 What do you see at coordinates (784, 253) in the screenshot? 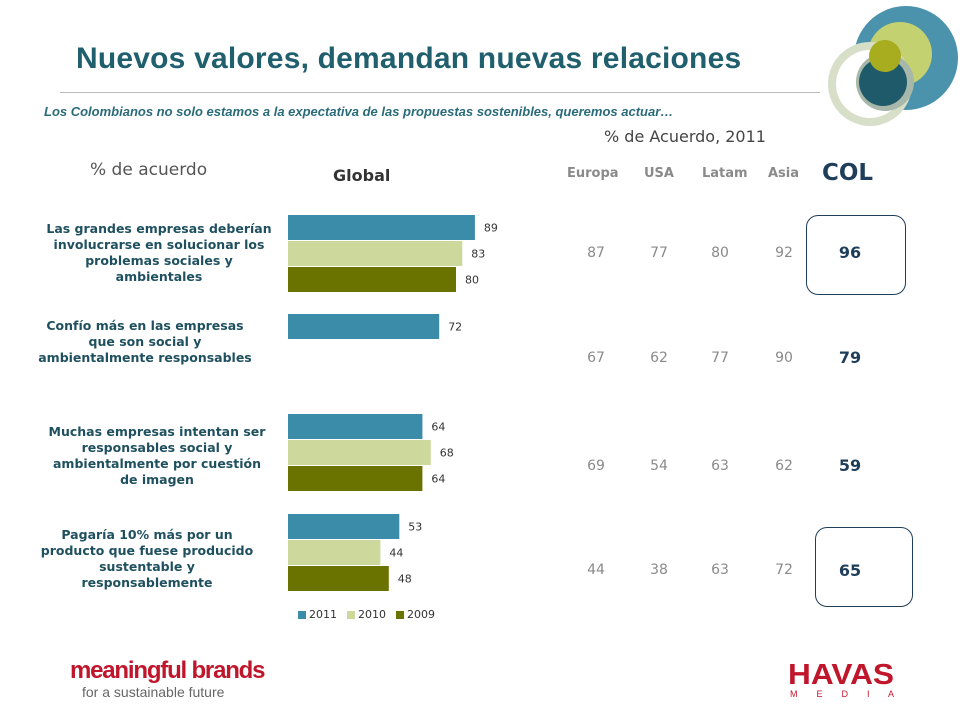
I see `asia-value: 92` at bounding box center [784, 253].